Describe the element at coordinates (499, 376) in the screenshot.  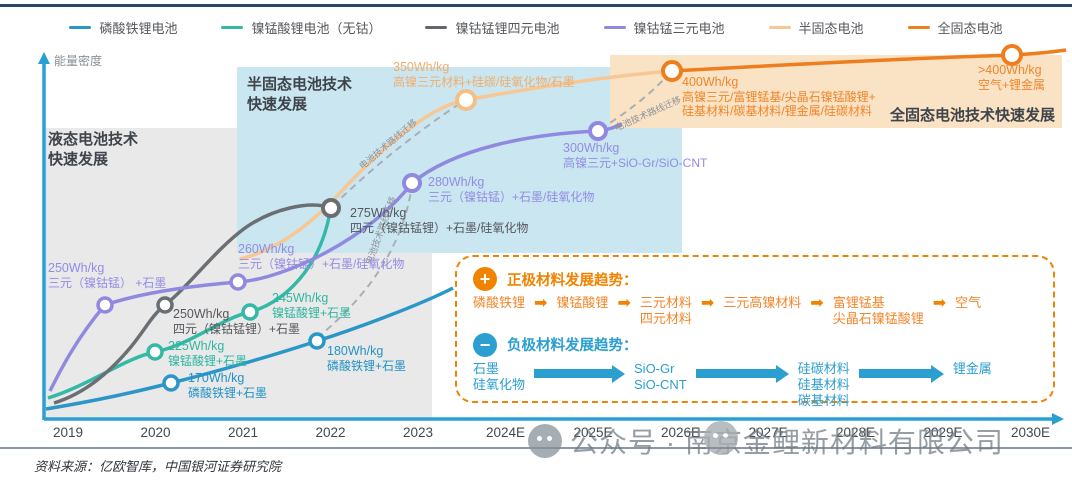
I see `trend-step: 石墨 硅氧化物` at that location.